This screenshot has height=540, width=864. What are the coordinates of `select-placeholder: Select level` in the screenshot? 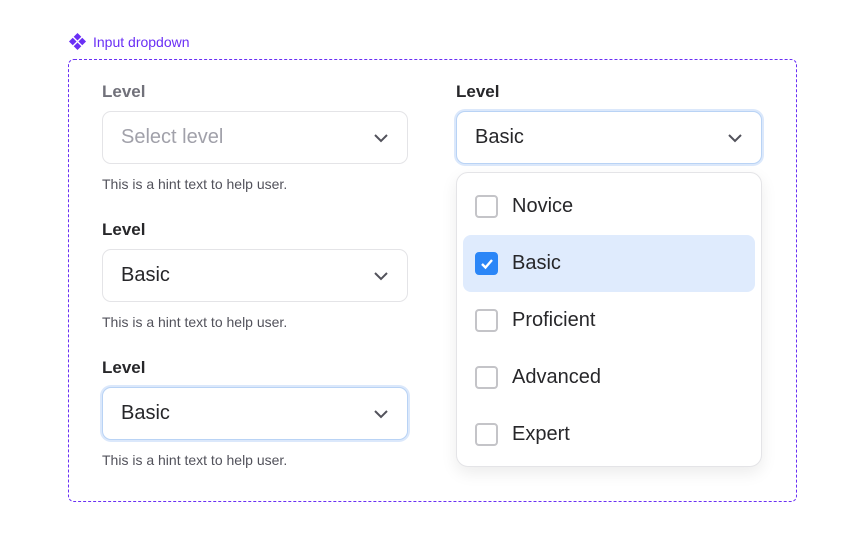 It's located at (172, 137).